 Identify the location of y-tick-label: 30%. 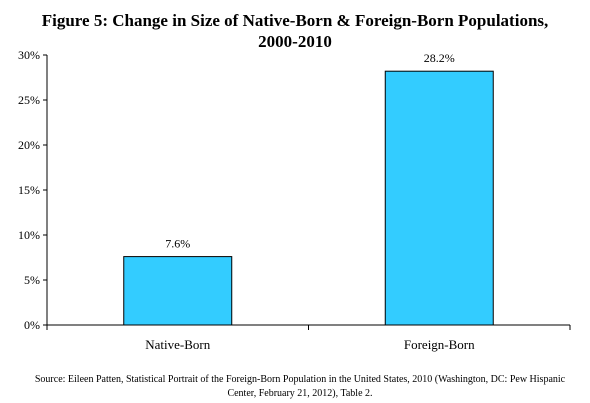
(29, 55).